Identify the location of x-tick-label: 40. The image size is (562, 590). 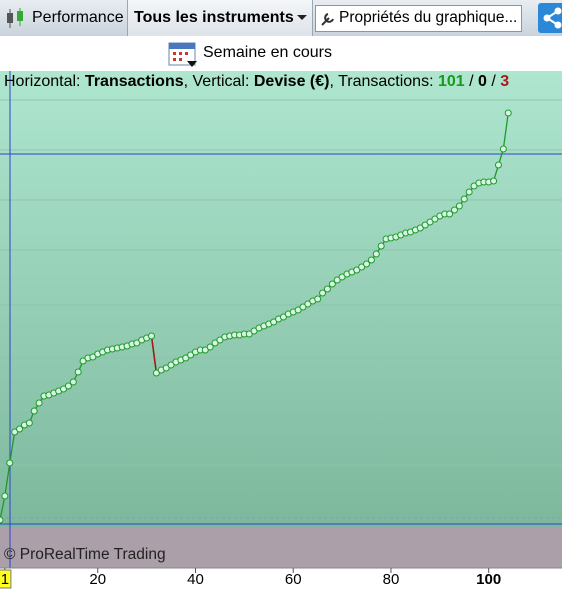
(195, 579).